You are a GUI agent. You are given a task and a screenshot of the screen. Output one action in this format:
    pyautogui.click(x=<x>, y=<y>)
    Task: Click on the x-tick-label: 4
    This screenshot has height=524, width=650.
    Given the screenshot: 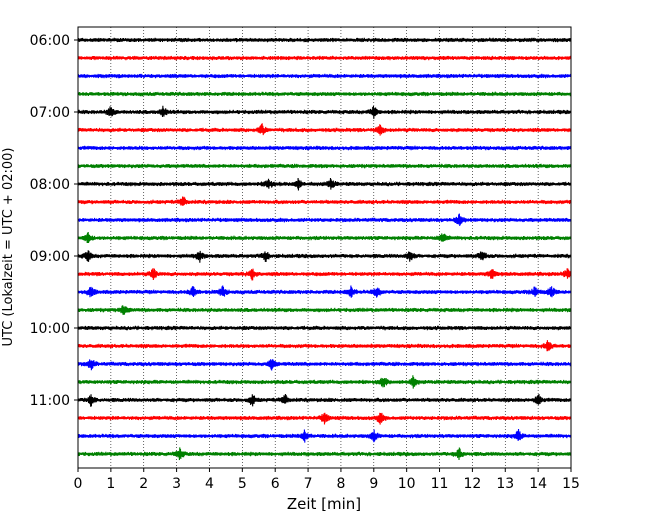 What is the action you would take?
    pyautogui.click(x=209, y=484)
    